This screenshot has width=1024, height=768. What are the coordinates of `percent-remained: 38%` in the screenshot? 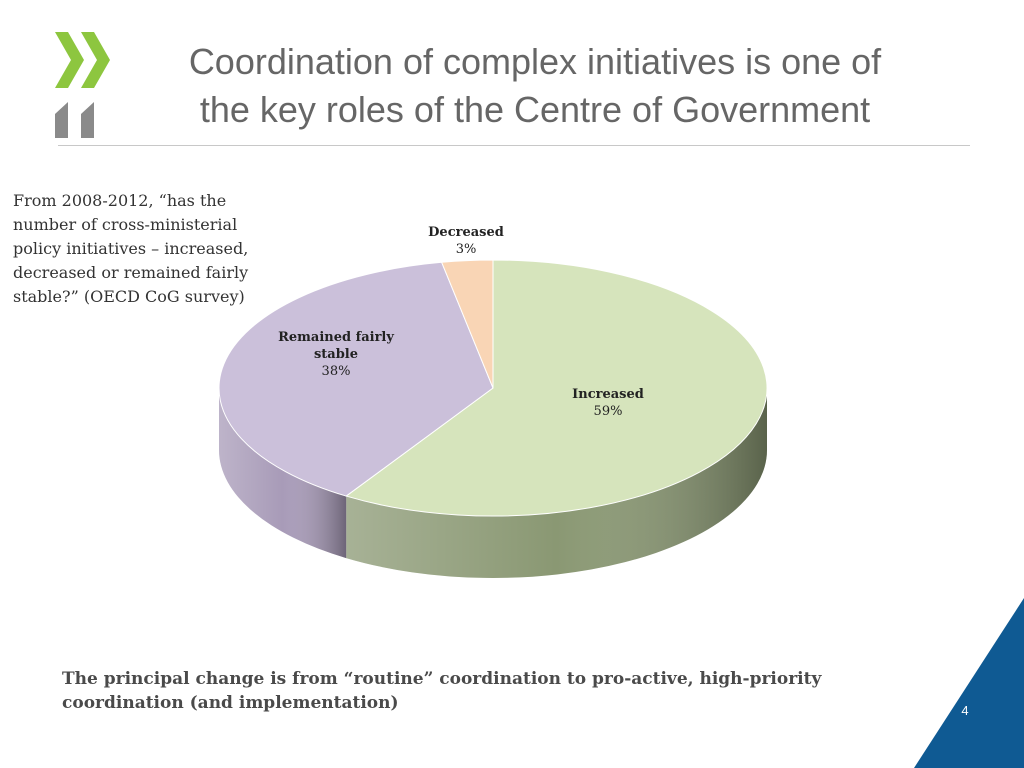 It's located at (336, 371).